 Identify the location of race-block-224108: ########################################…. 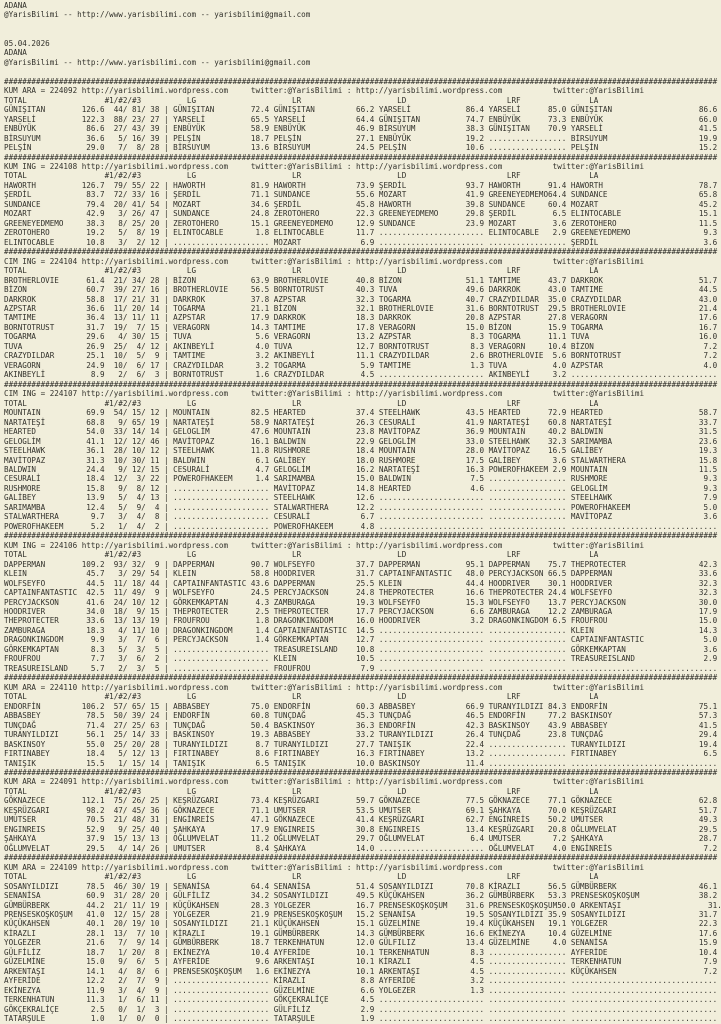
(361, 199).